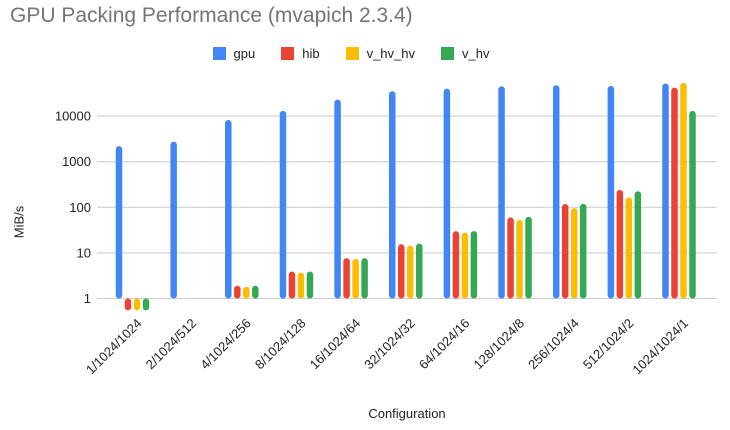 This screenshot has width=730, height=430. What do you see at coordinates (608, 344) in the screenshot?
I see `x-tick-label: 512/1024/2` at bounding box center [608, 344].